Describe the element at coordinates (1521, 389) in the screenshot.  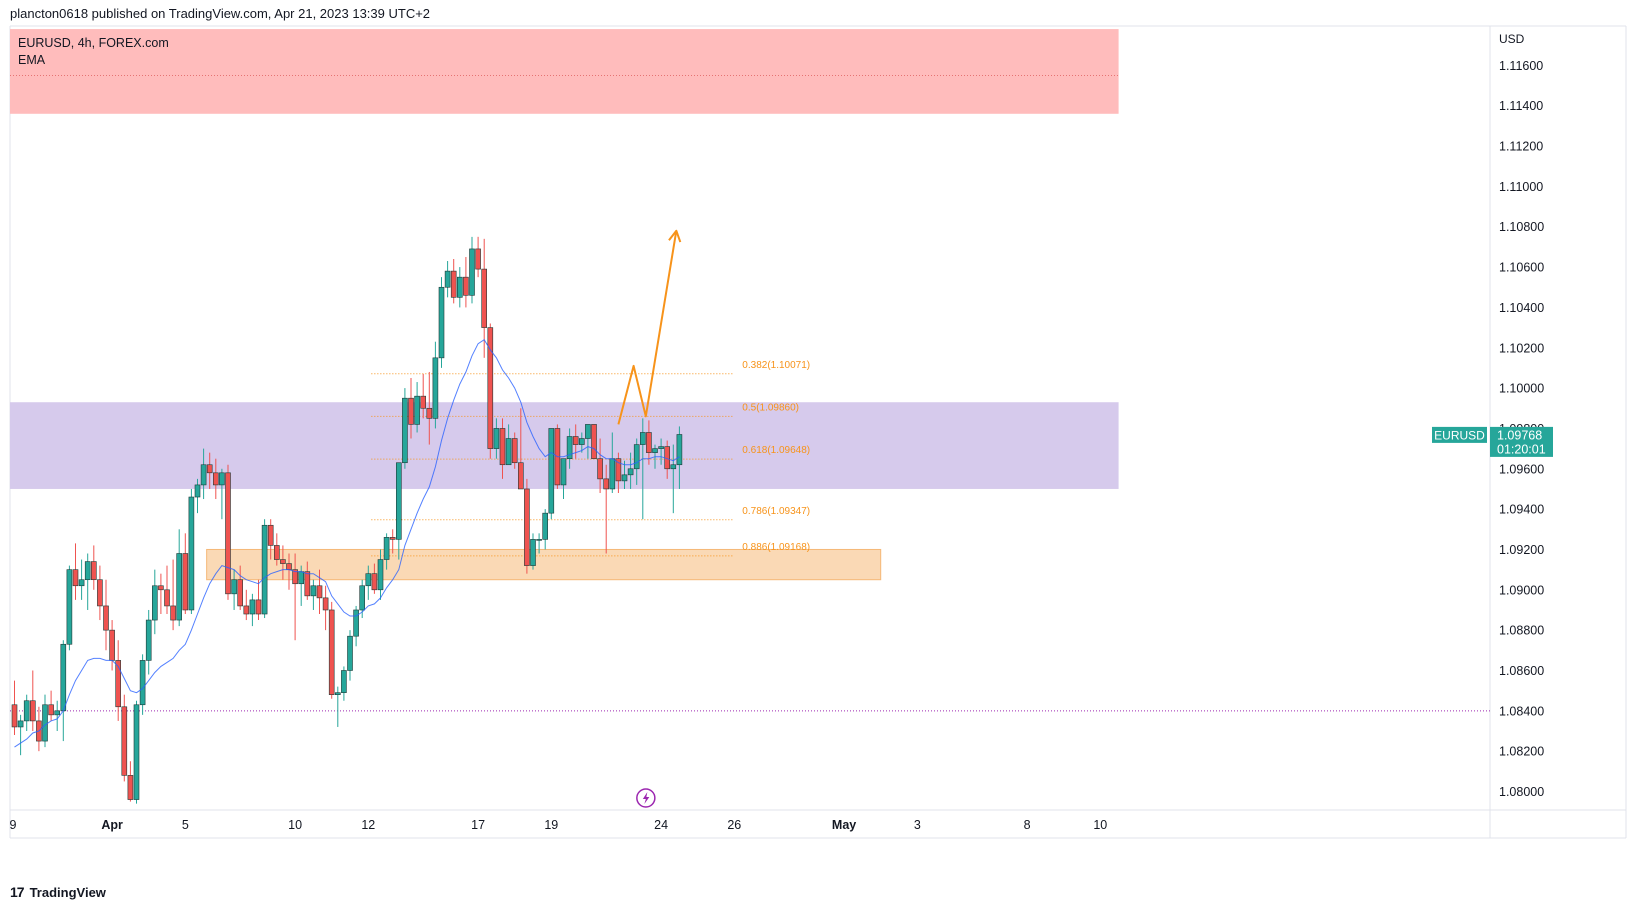
I see `price-tick-label: 1.10000` at that location.